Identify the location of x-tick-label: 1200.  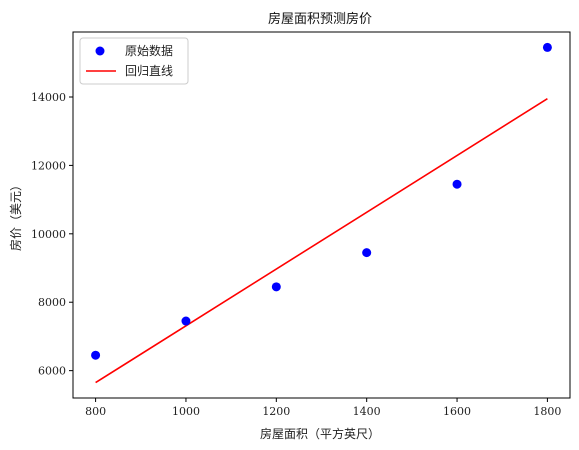
(276, 411).